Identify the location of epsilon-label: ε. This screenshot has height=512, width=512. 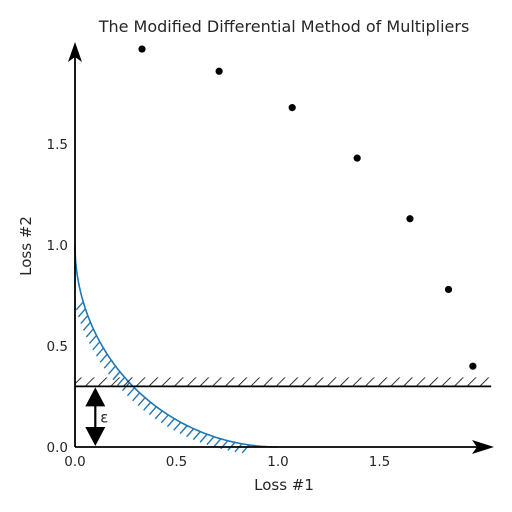
(104, 418).